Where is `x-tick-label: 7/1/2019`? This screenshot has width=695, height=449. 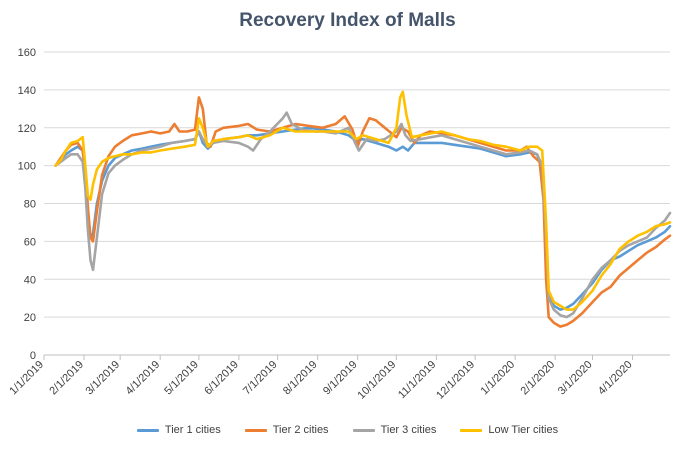 x-tick-label: 7/1/2019 is located at coordinates (260, 378).